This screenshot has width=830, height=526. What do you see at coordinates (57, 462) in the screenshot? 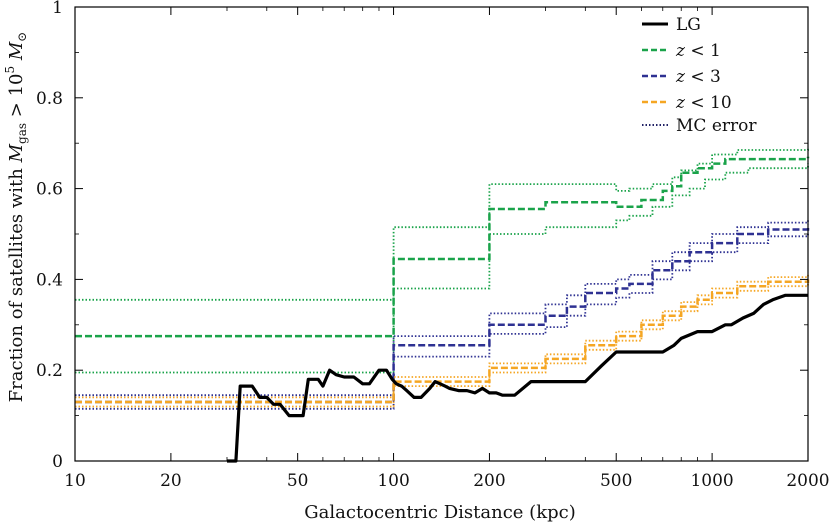
I see `y-tick-label: 0` at bounding box center [57, 462].